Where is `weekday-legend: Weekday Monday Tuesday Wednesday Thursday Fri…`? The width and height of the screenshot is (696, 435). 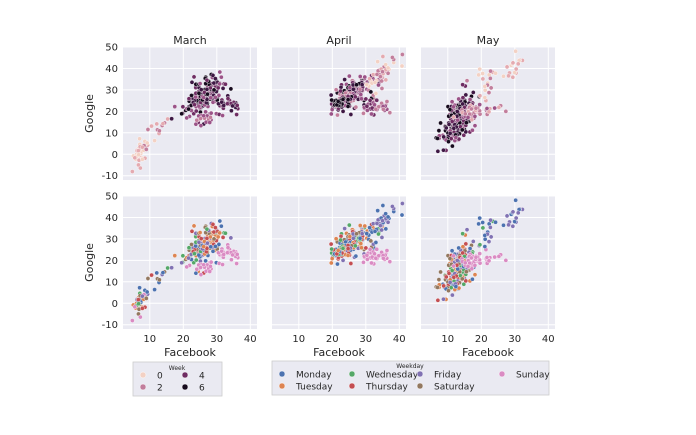
weekday-legend: Weekday Monday Tuesday Wednesday Thursday Fri… is located at coordinates (410, 378).